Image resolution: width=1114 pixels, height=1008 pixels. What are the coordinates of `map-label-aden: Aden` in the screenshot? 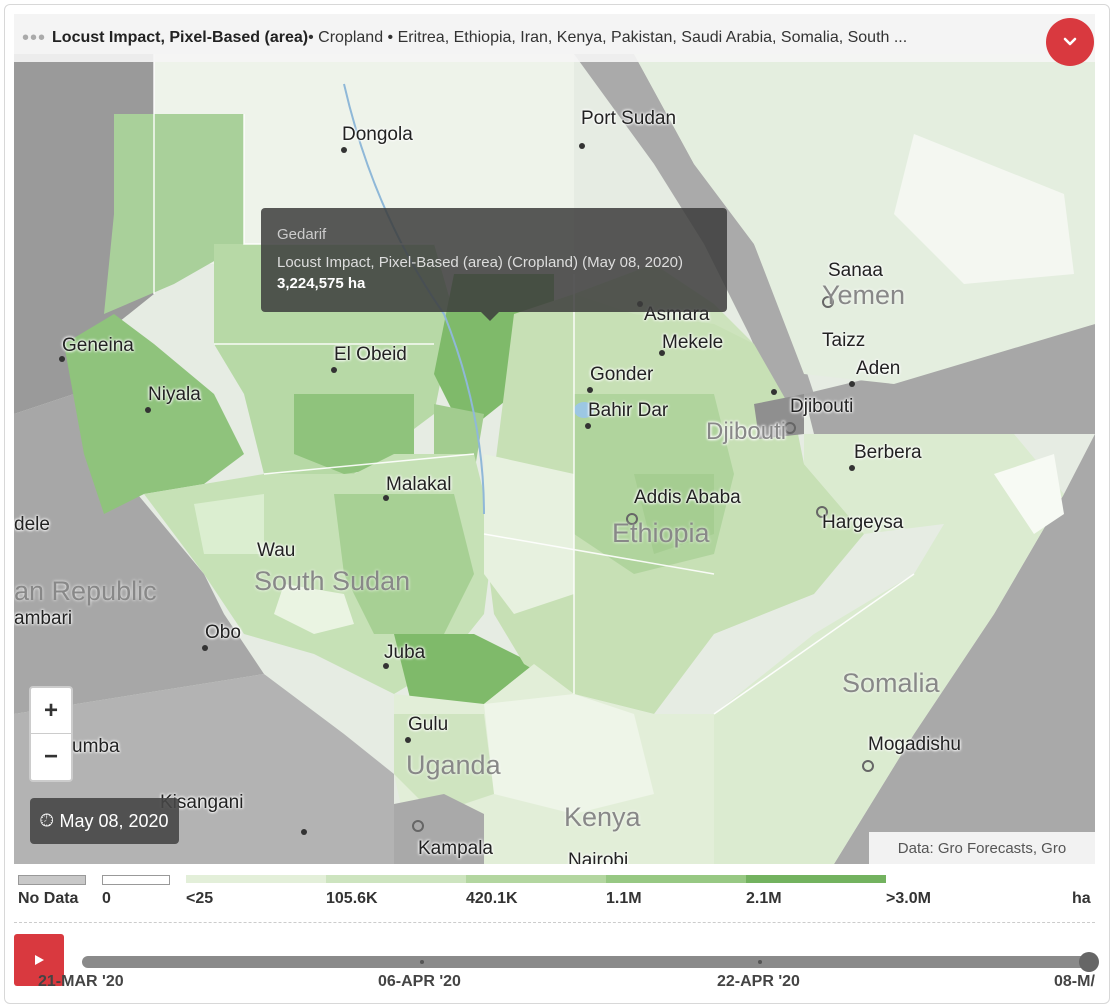 It's located at (878, 368).